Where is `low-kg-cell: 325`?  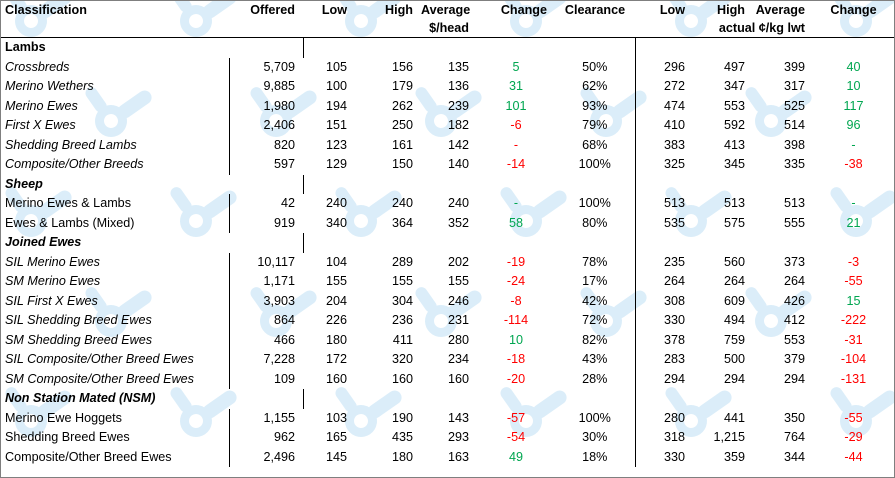
low-kg-cell: 325 is located at coordinates (663, 165).